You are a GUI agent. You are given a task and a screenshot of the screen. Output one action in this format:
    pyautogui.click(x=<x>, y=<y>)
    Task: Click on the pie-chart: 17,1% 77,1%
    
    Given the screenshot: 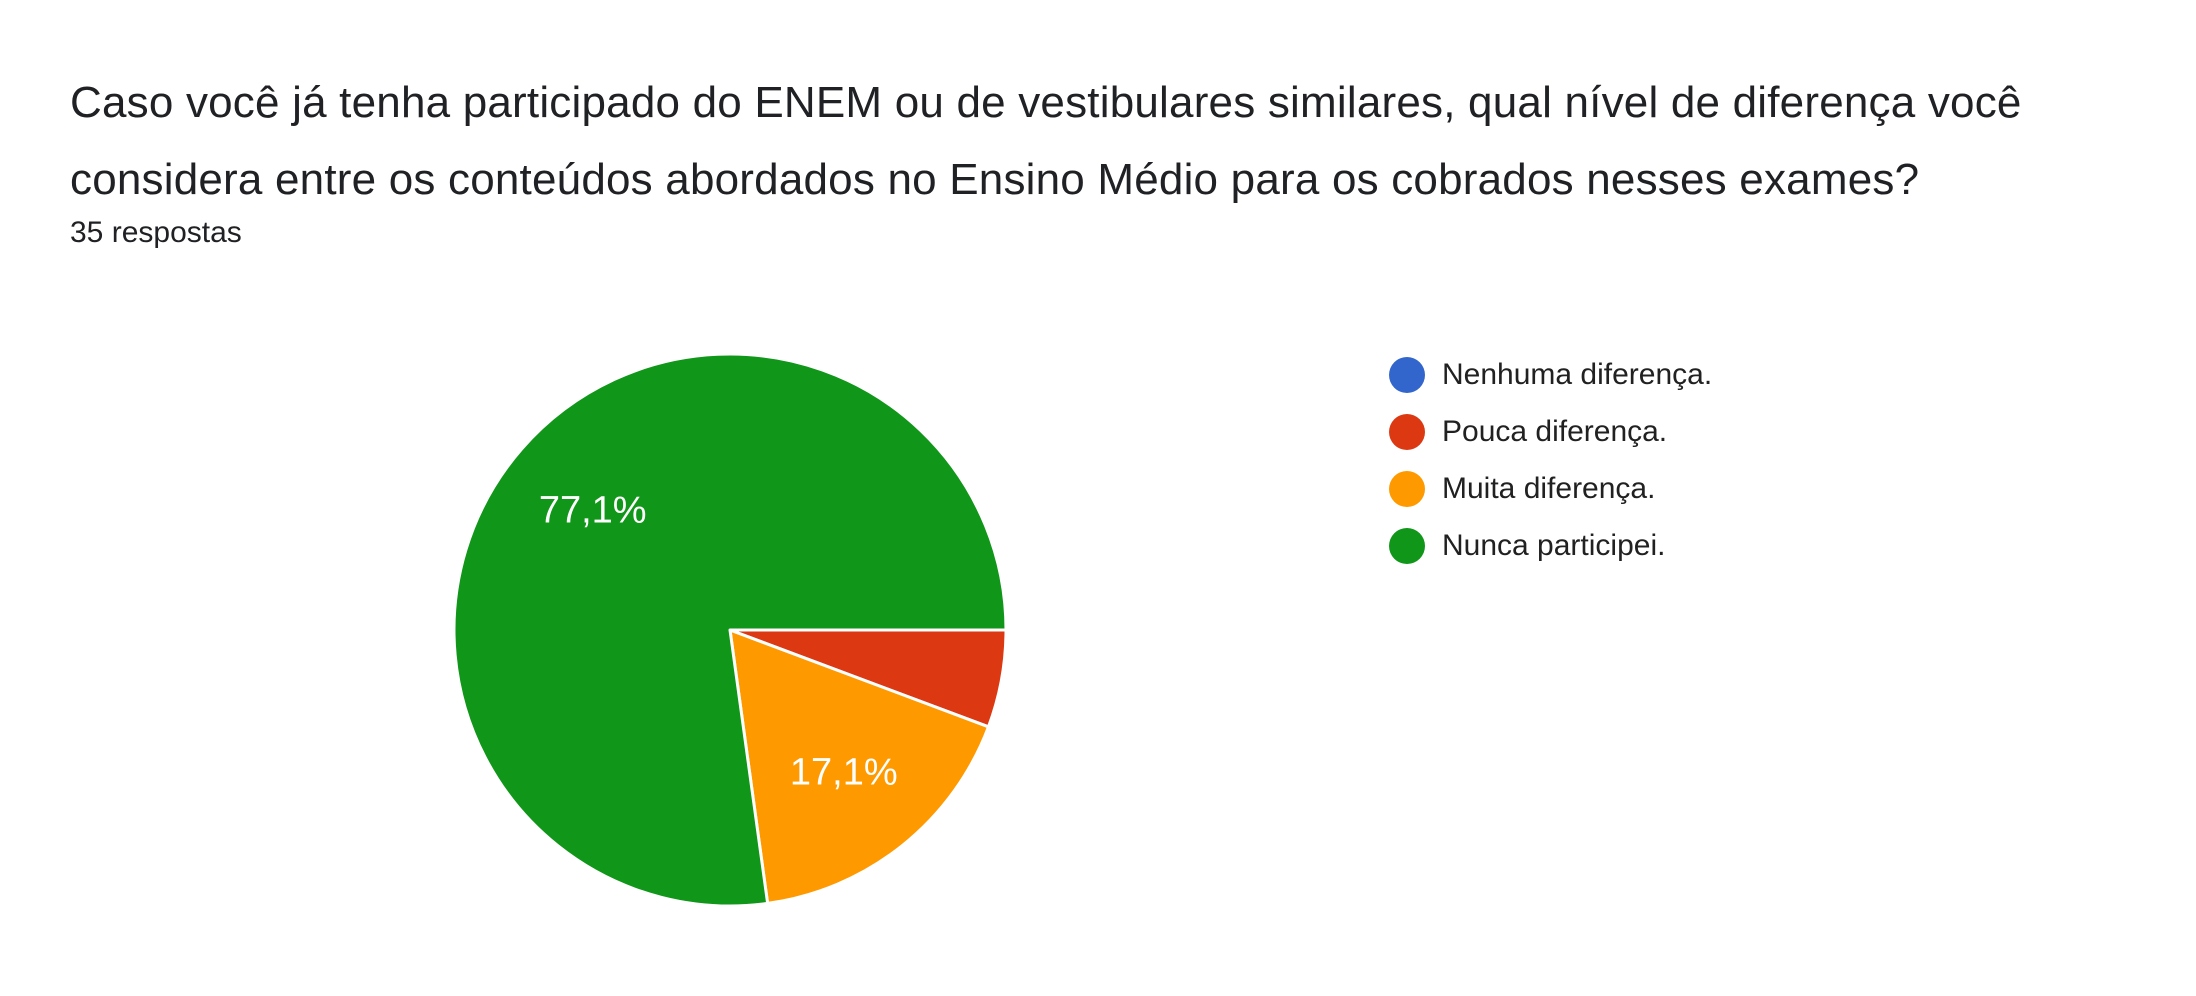 What is the action you would take?
    pyautogui.click(x=730, y=630)
    